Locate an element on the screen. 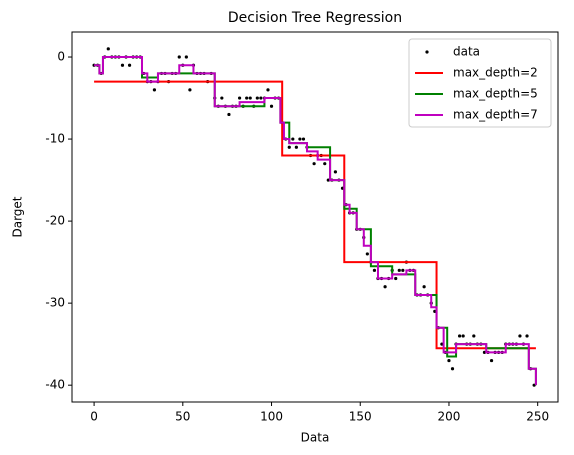 This screenshot has height=455, width=574. x-tick-label: 200 is located at coordinates (449, 417).